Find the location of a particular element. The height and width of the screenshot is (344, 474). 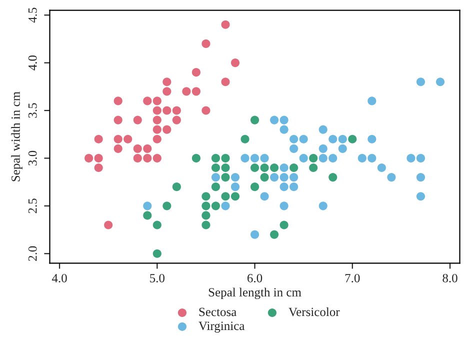

y-tick-label: 4.0 is located at coordinates (32, 62).